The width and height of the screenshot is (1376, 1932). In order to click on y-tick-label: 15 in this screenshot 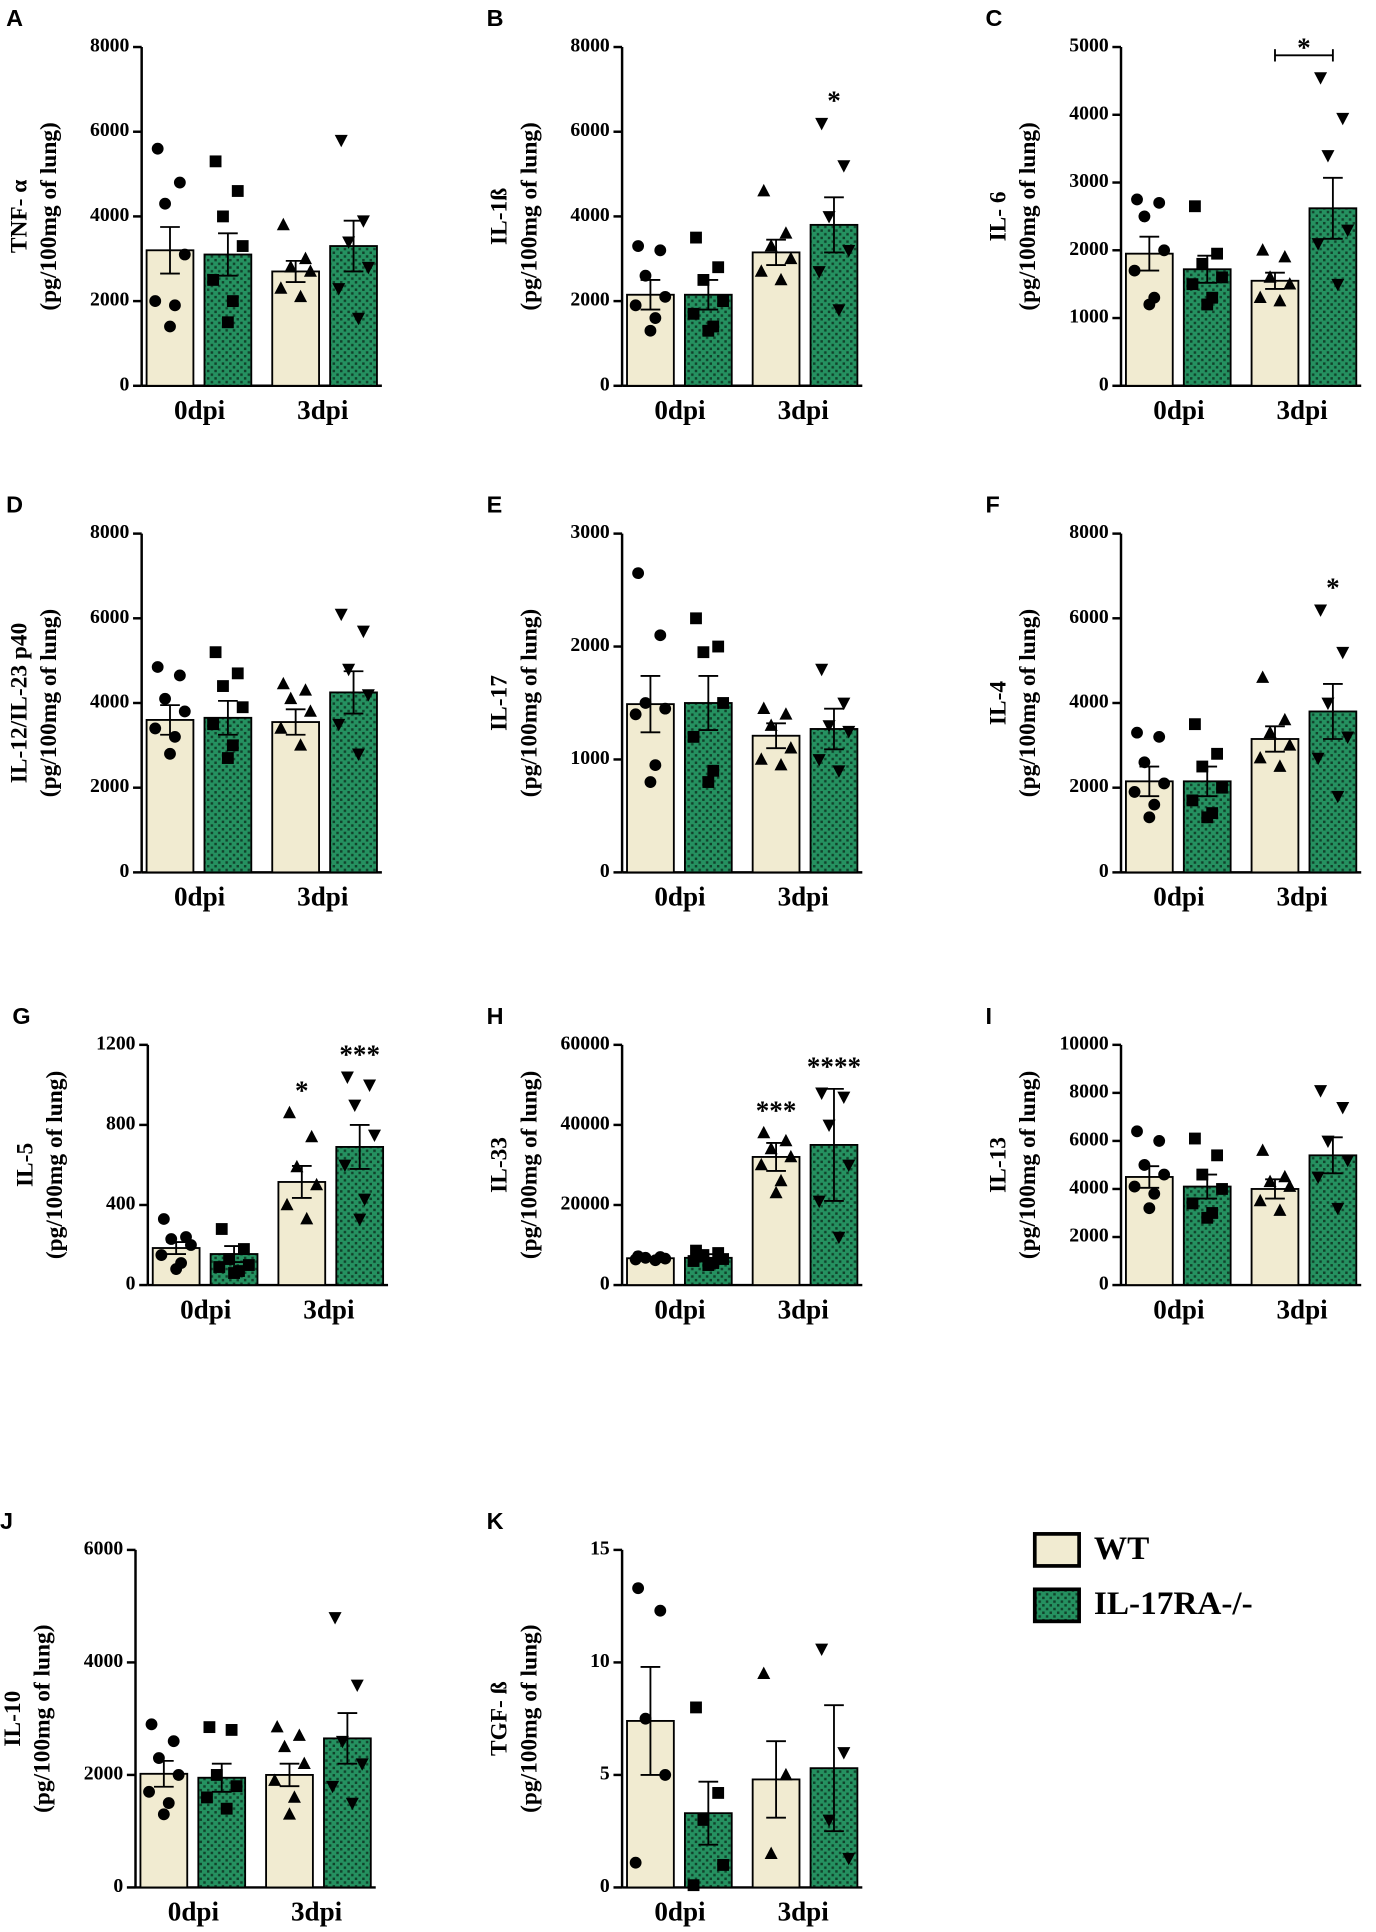, I will do `click(600, 1548)`.